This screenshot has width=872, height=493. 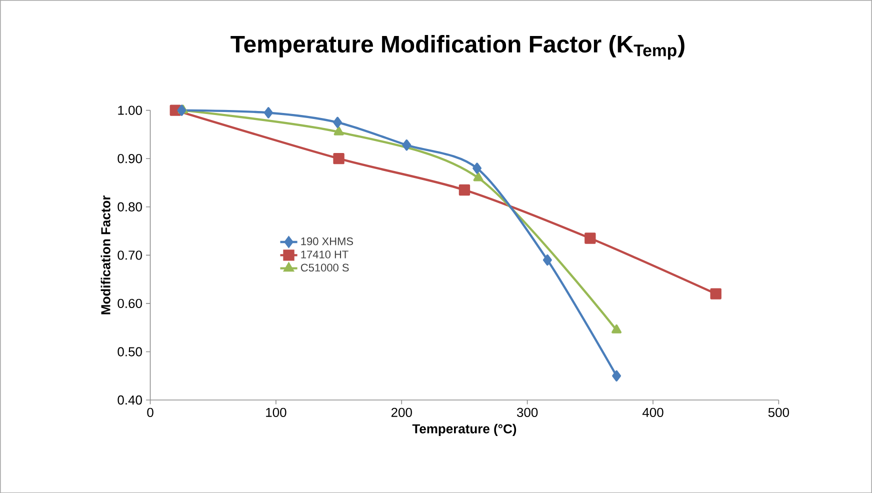 I want to click on x-tick-label: 0, so click(x=150, y=412).